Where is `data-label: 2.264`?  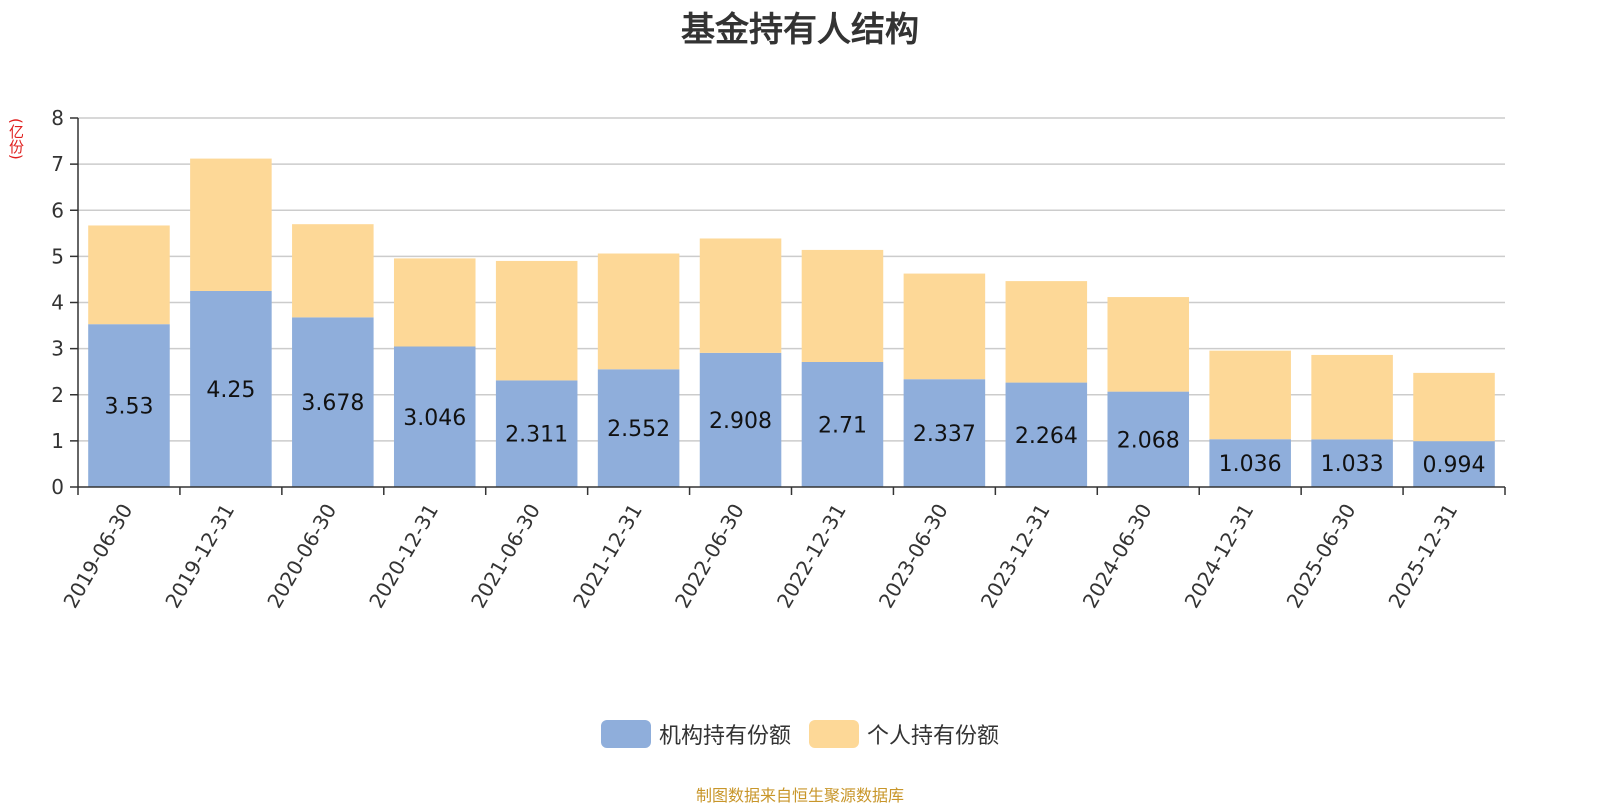
data-label: 2.264 is located at coordinates (1046, 436).